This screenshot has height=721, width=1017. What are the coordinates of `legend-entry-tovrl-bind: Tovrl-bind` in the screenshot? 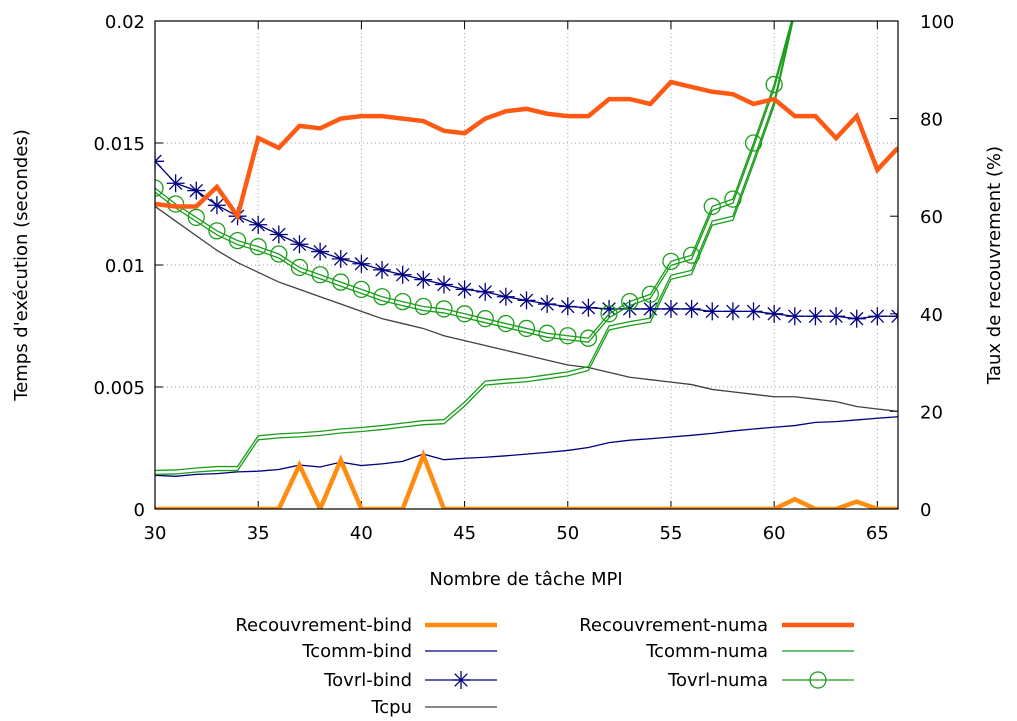 It's located at (410, 680).